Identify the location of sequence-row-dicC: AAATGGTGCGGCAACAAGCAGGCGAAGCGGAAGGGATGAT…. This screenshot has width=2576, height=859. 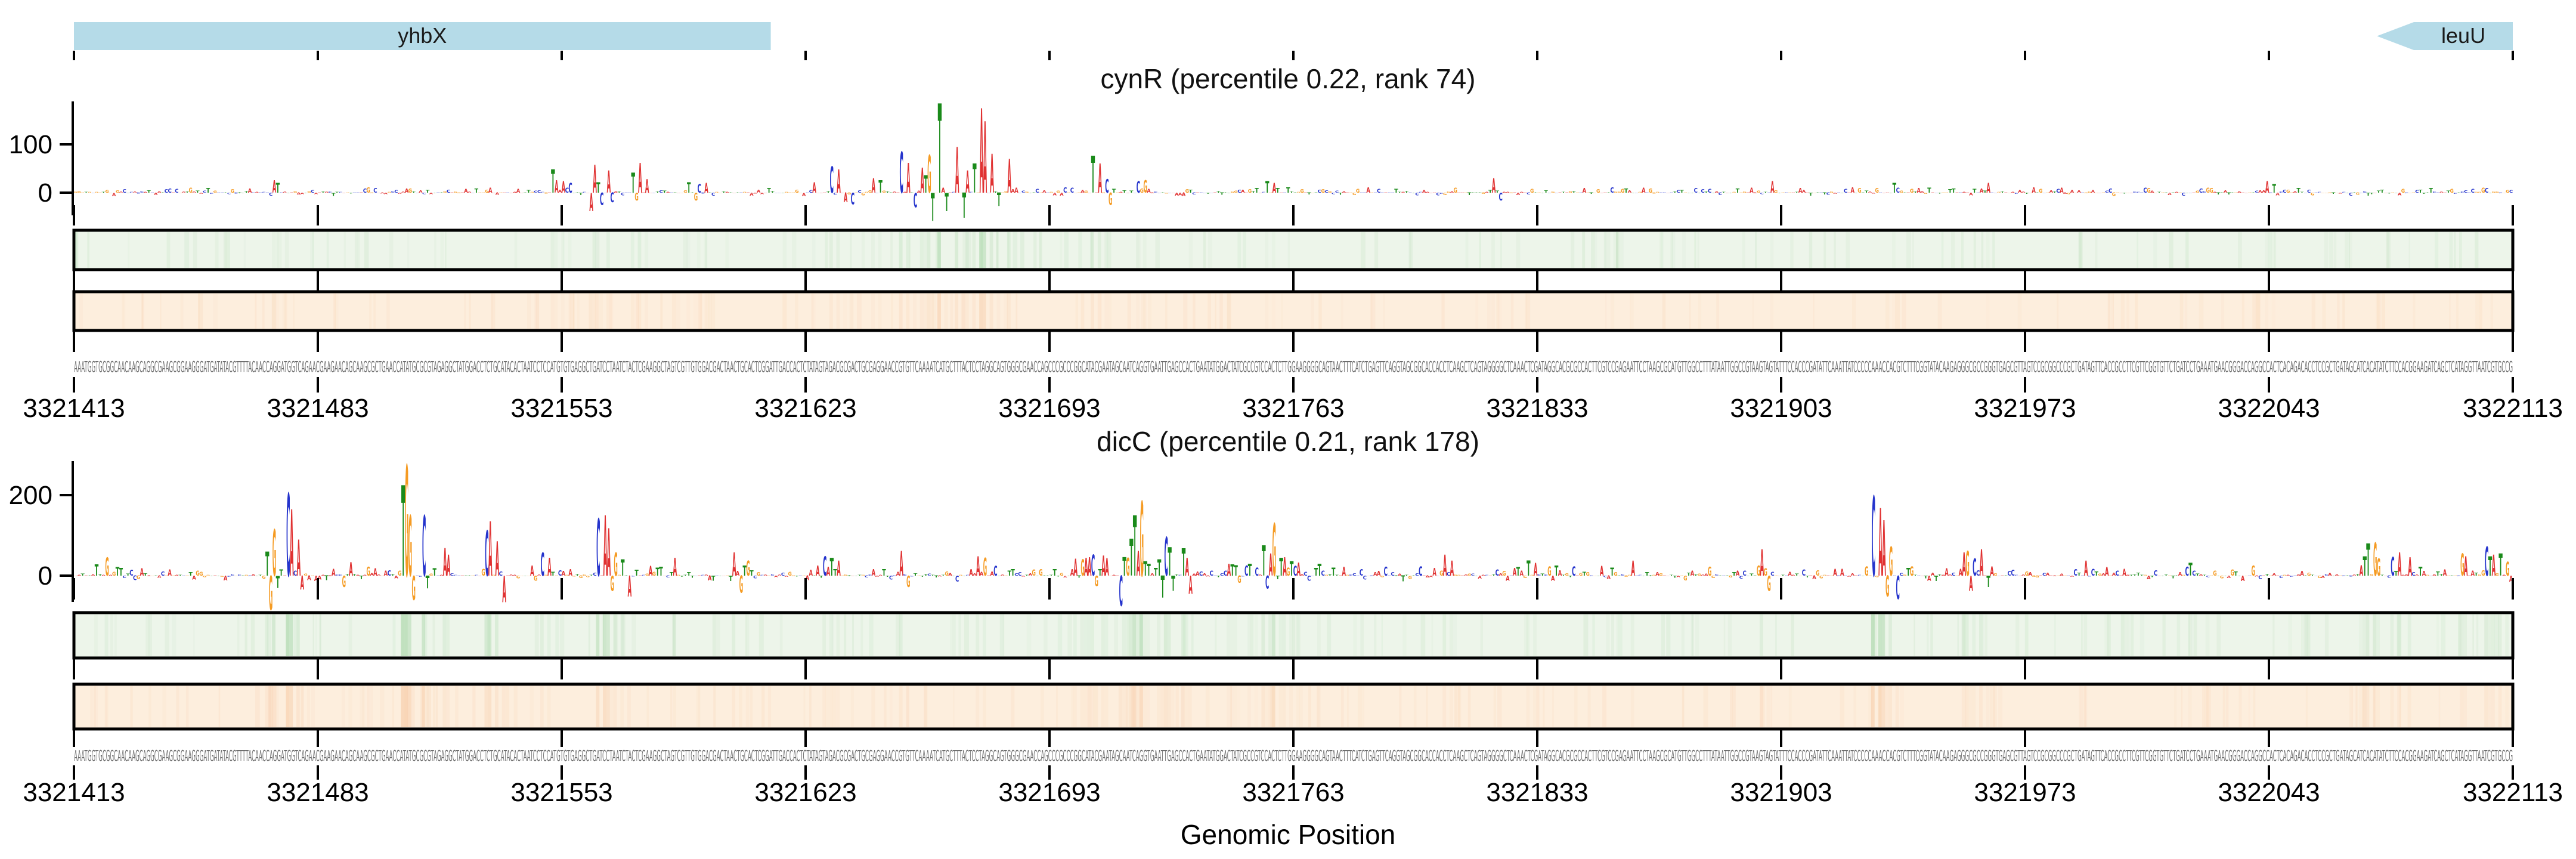
(1293, 763).